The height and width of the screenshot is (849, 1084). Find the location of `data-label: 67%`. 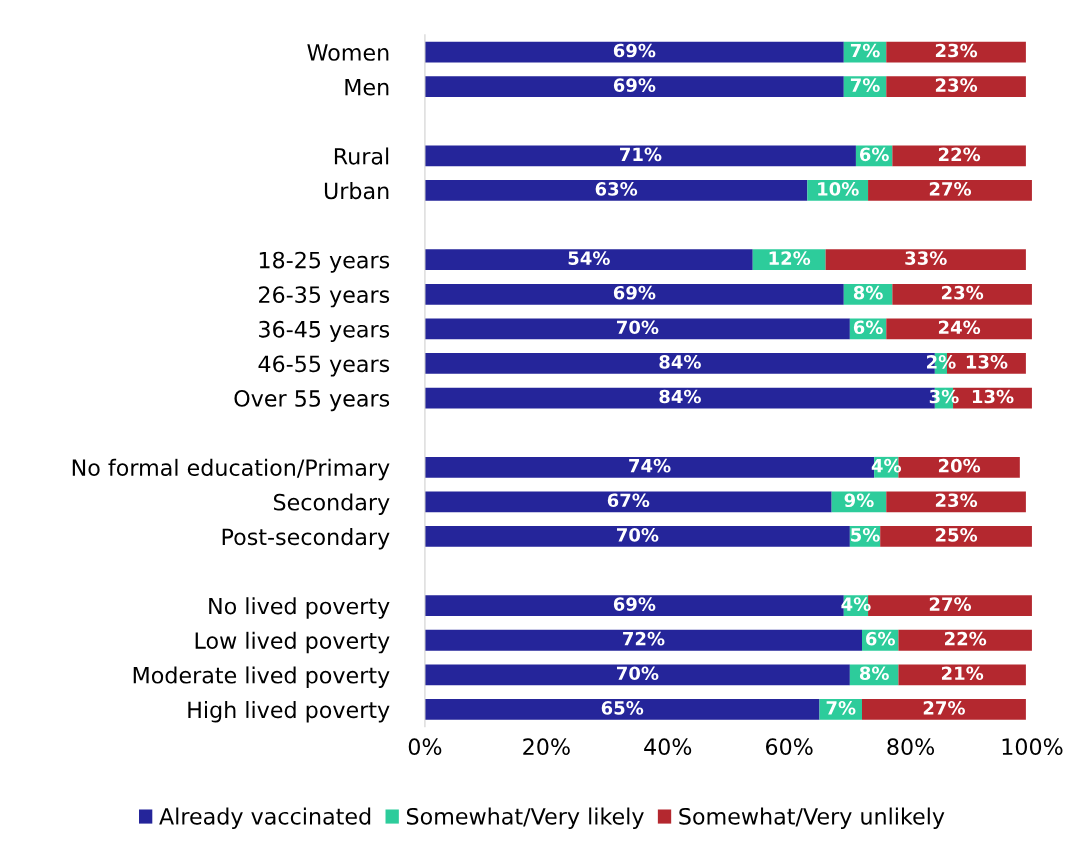

data-label: 67% is located at coordinates (628, 500).